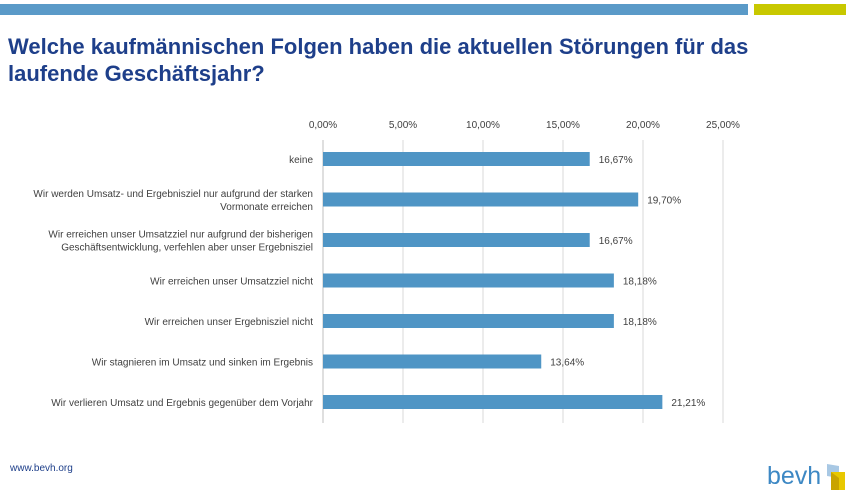 The image size is (850, 495). I want to click on logo-wordmark: bevh, so click(794, 476).